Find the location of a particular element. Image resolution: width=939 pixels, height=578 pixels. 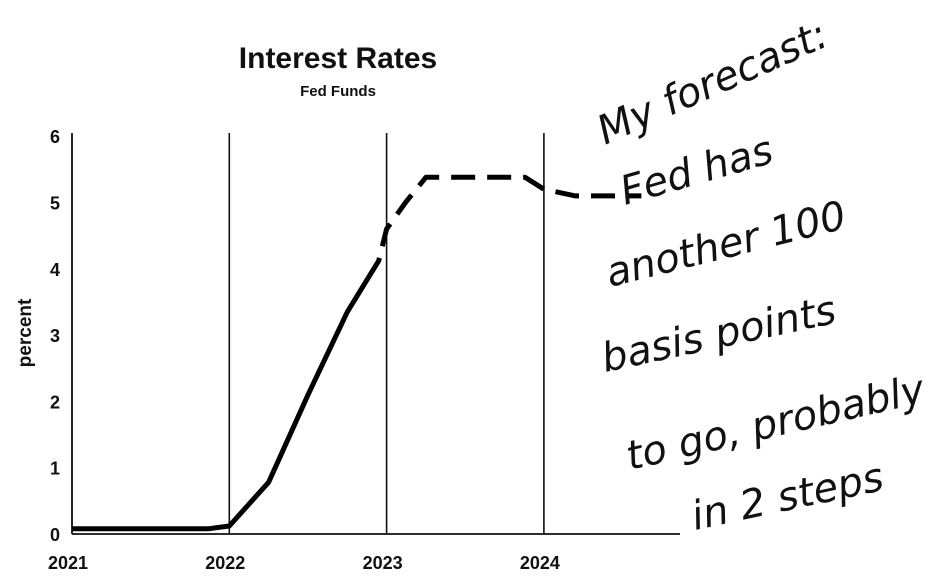

y-tick-label: 0 is located at coordinates (55, 535).